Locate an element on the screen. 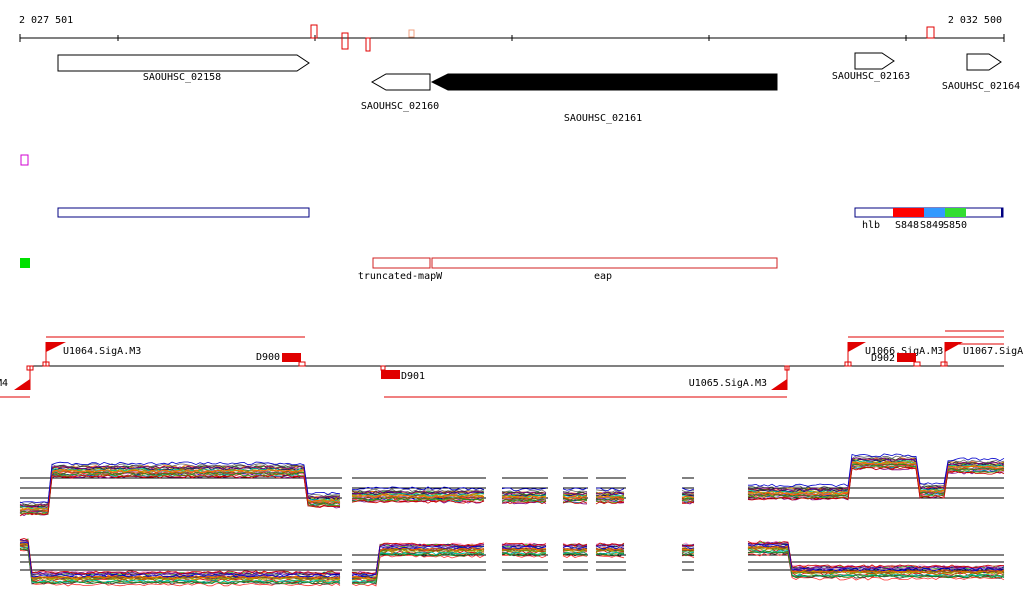  promoter-label: M4 is located at coordinates (4, 383).